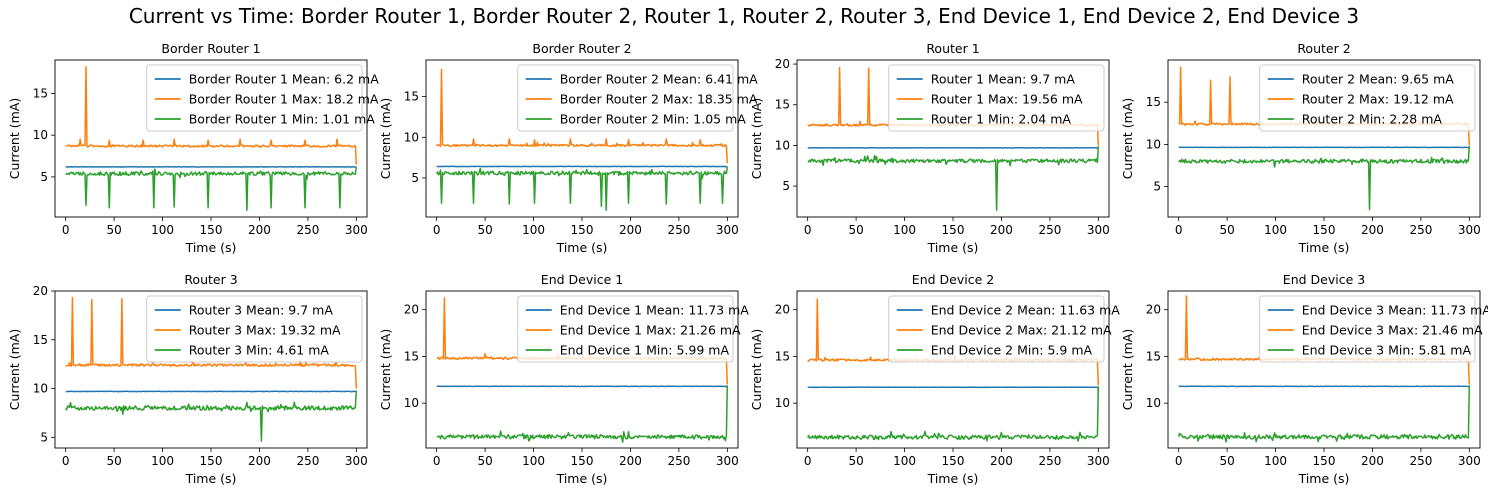  I want to click on subplot-title: End Device 1, so click(582, 279).